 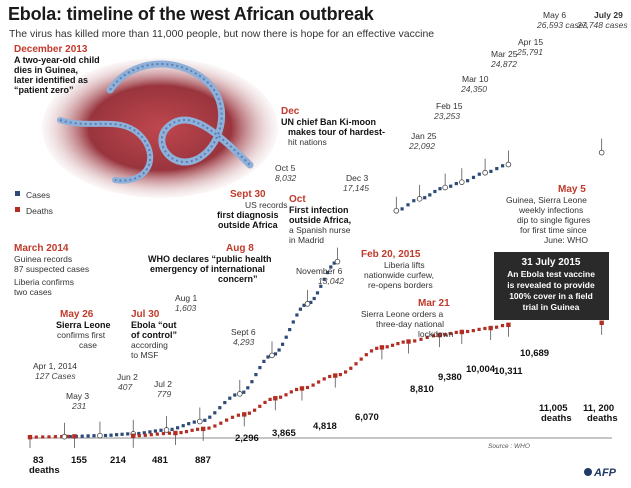 What do you see at coordinates (210, 259) in the screenshot?
I see `event-text: WHO declares “public health` at bounding box center [210, 259].